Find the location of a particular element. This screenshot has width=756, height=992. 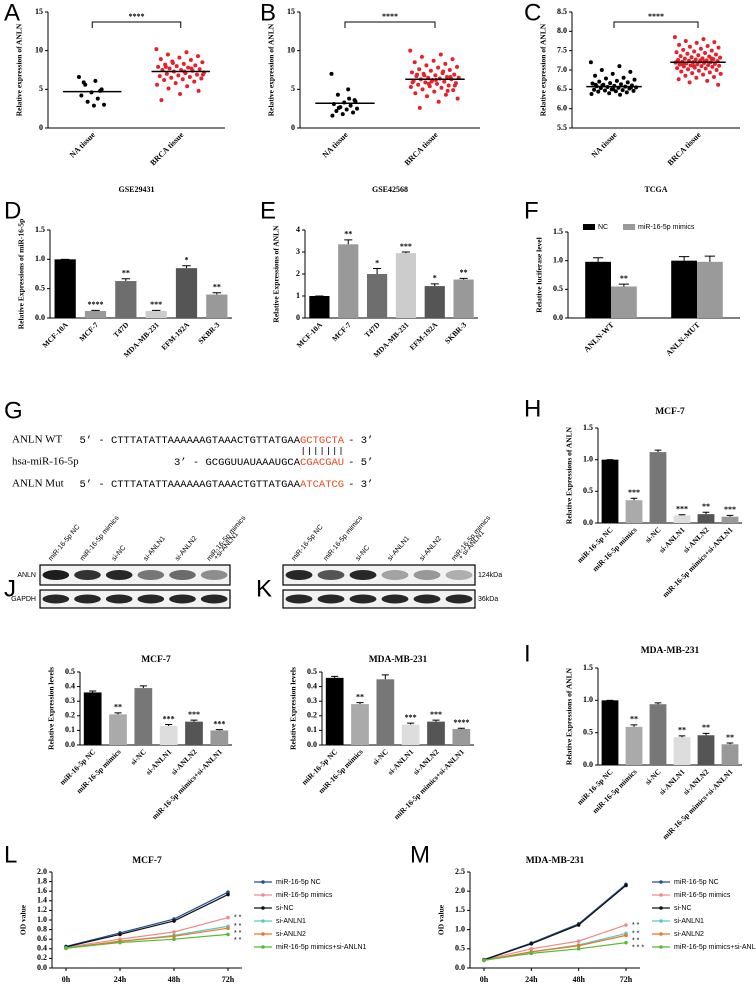

significance-label: * is located at coordinates (187, 260).